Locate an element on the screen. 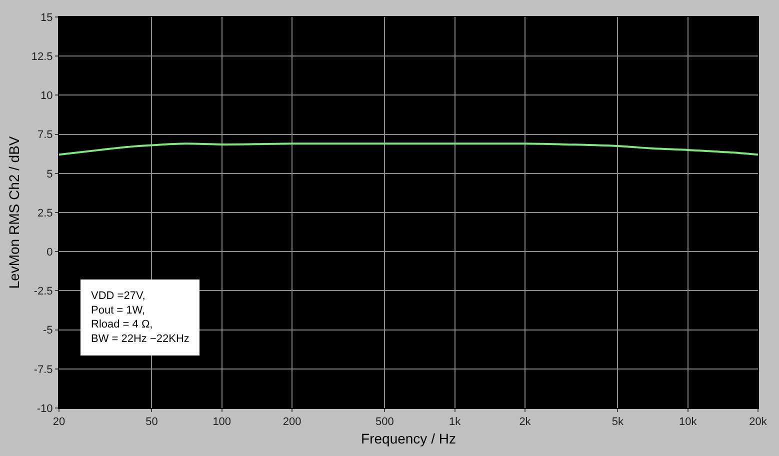 Image resolution: width=779 pixels, height=456 pixels. x-tick-label: 1k is located at coordinates (455, 422).